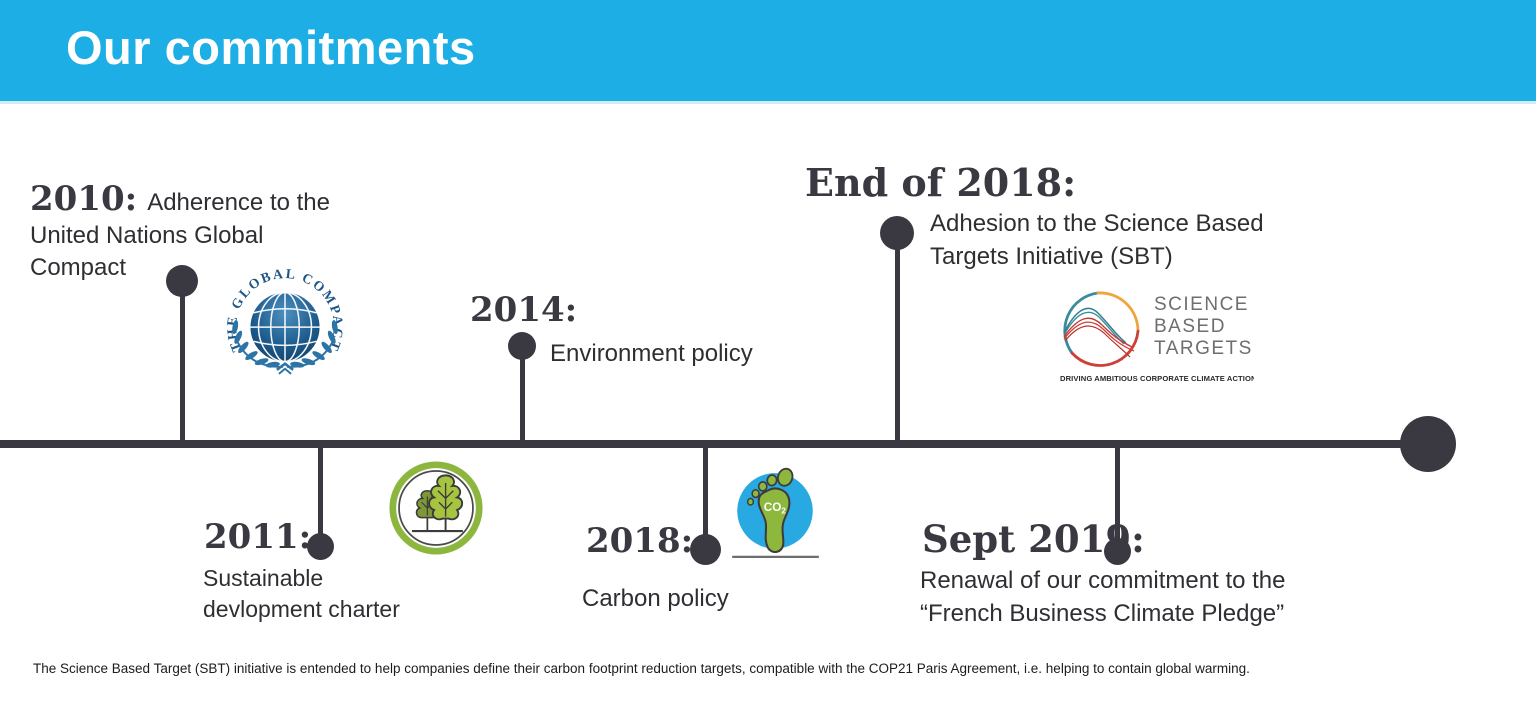  What do you see at coordinates (182, 361) in the screenshot?
I see `marker-stem-2010` at bounding box center [182, 361].